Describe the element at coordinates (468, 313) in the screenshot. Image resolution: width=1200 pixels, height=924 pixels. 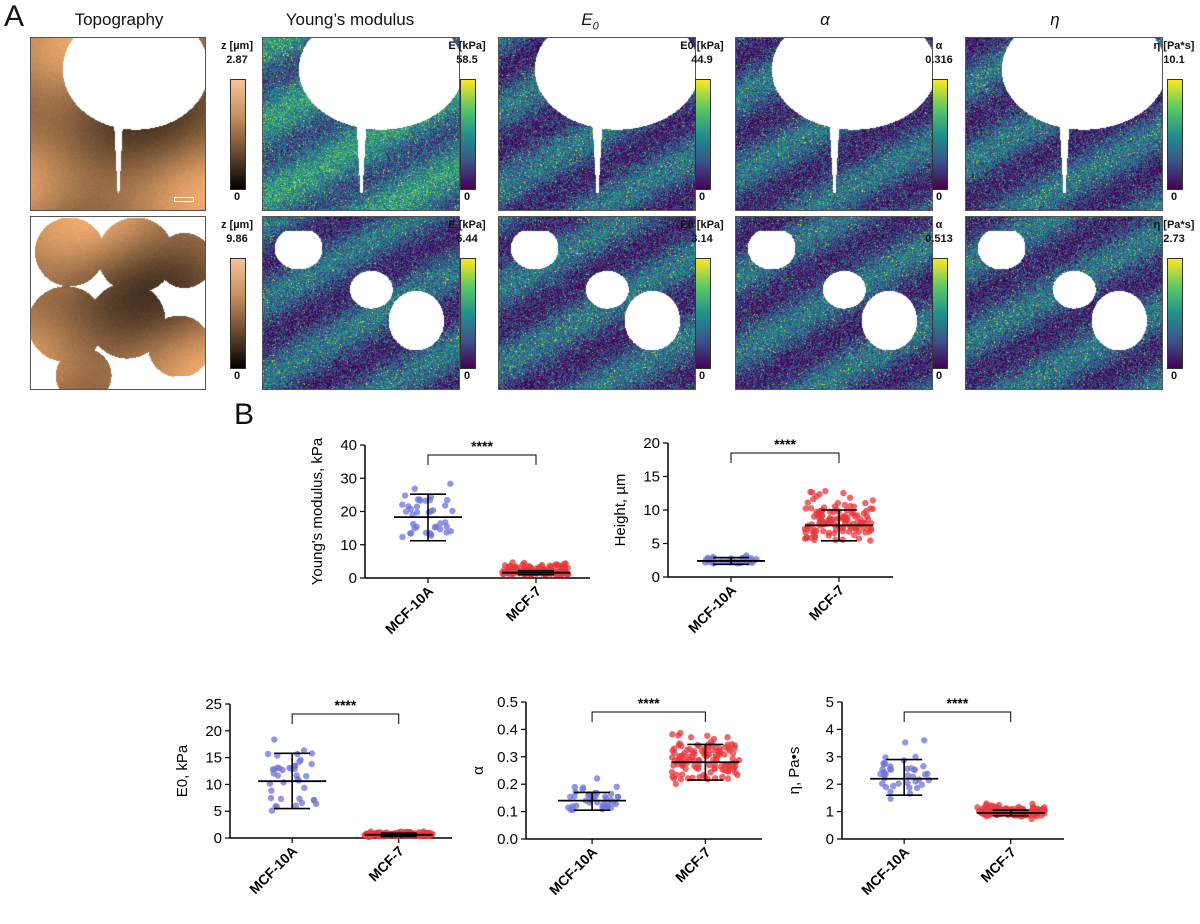
I see `colorbar` at that location.